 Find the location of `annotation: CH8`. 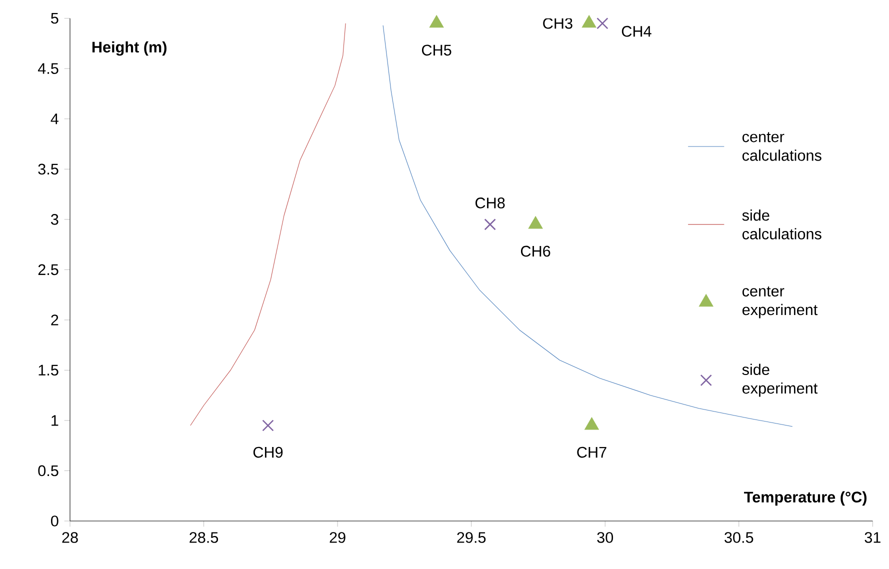

annotation: CH8 is located at coordinates (490, 203).